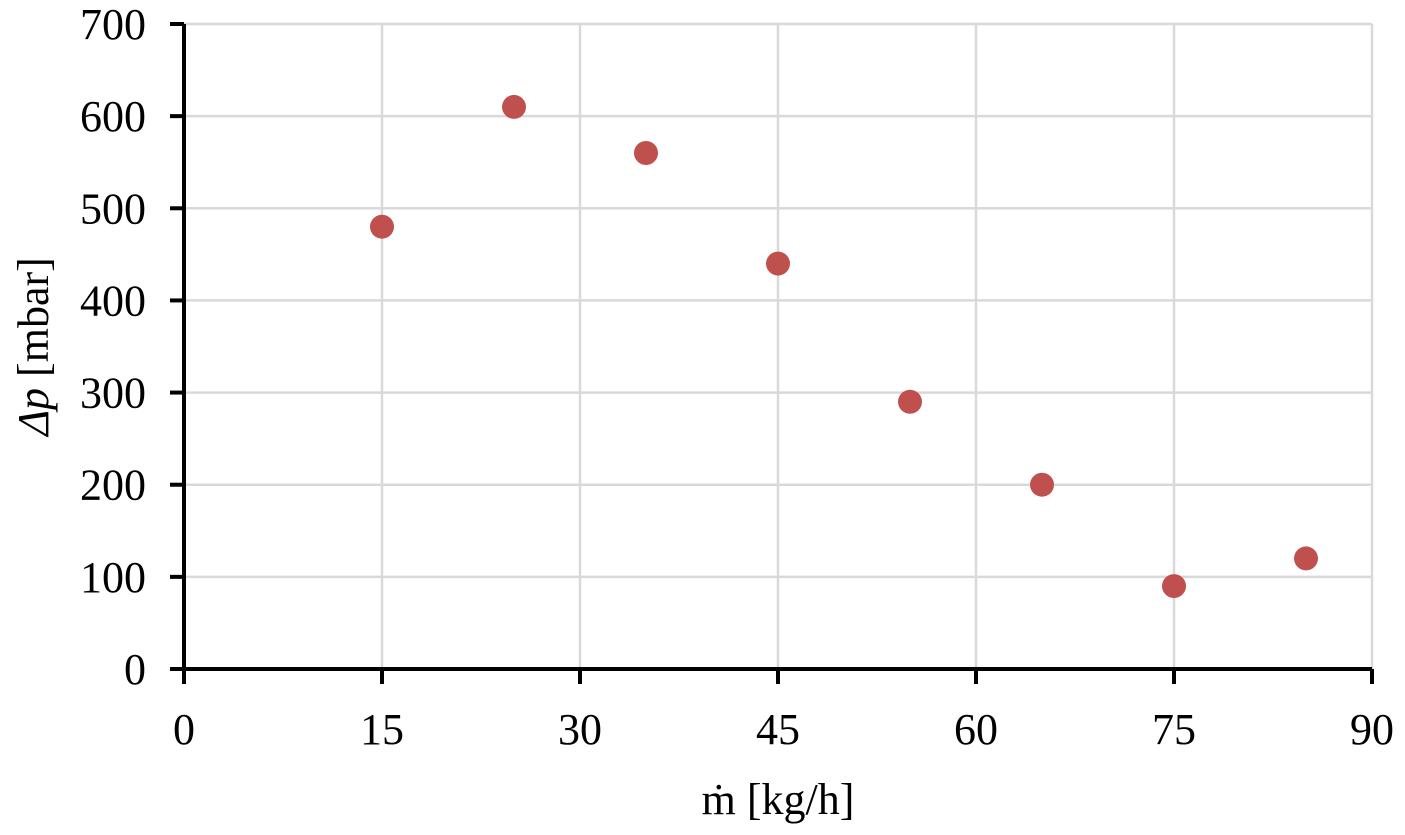 The width and height of the screenshot is (1405, 835). I want to click on x-tick-label: 45, so click(778, 729).